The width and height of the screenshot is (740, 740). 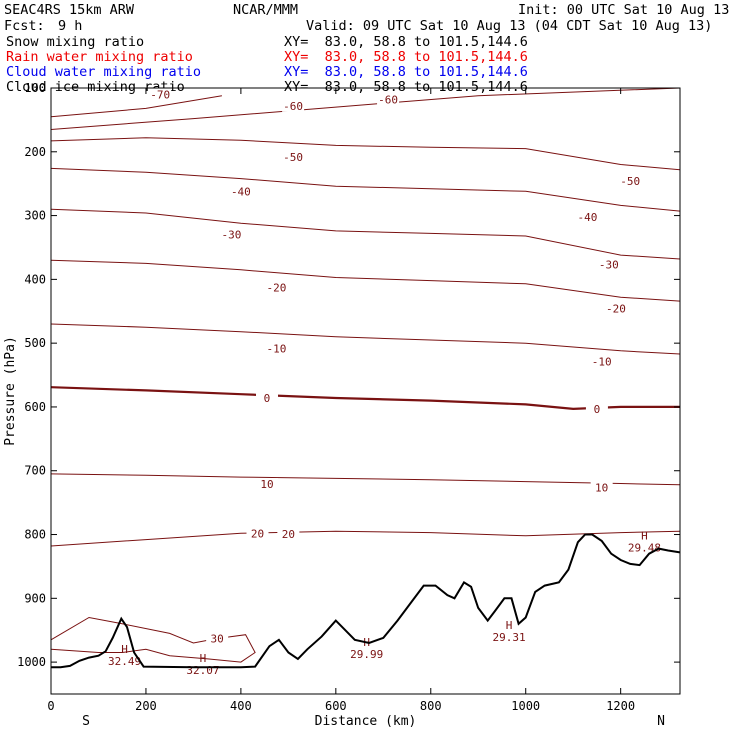 I want to click on high-value: 29.48, so click(x=644, y=548).